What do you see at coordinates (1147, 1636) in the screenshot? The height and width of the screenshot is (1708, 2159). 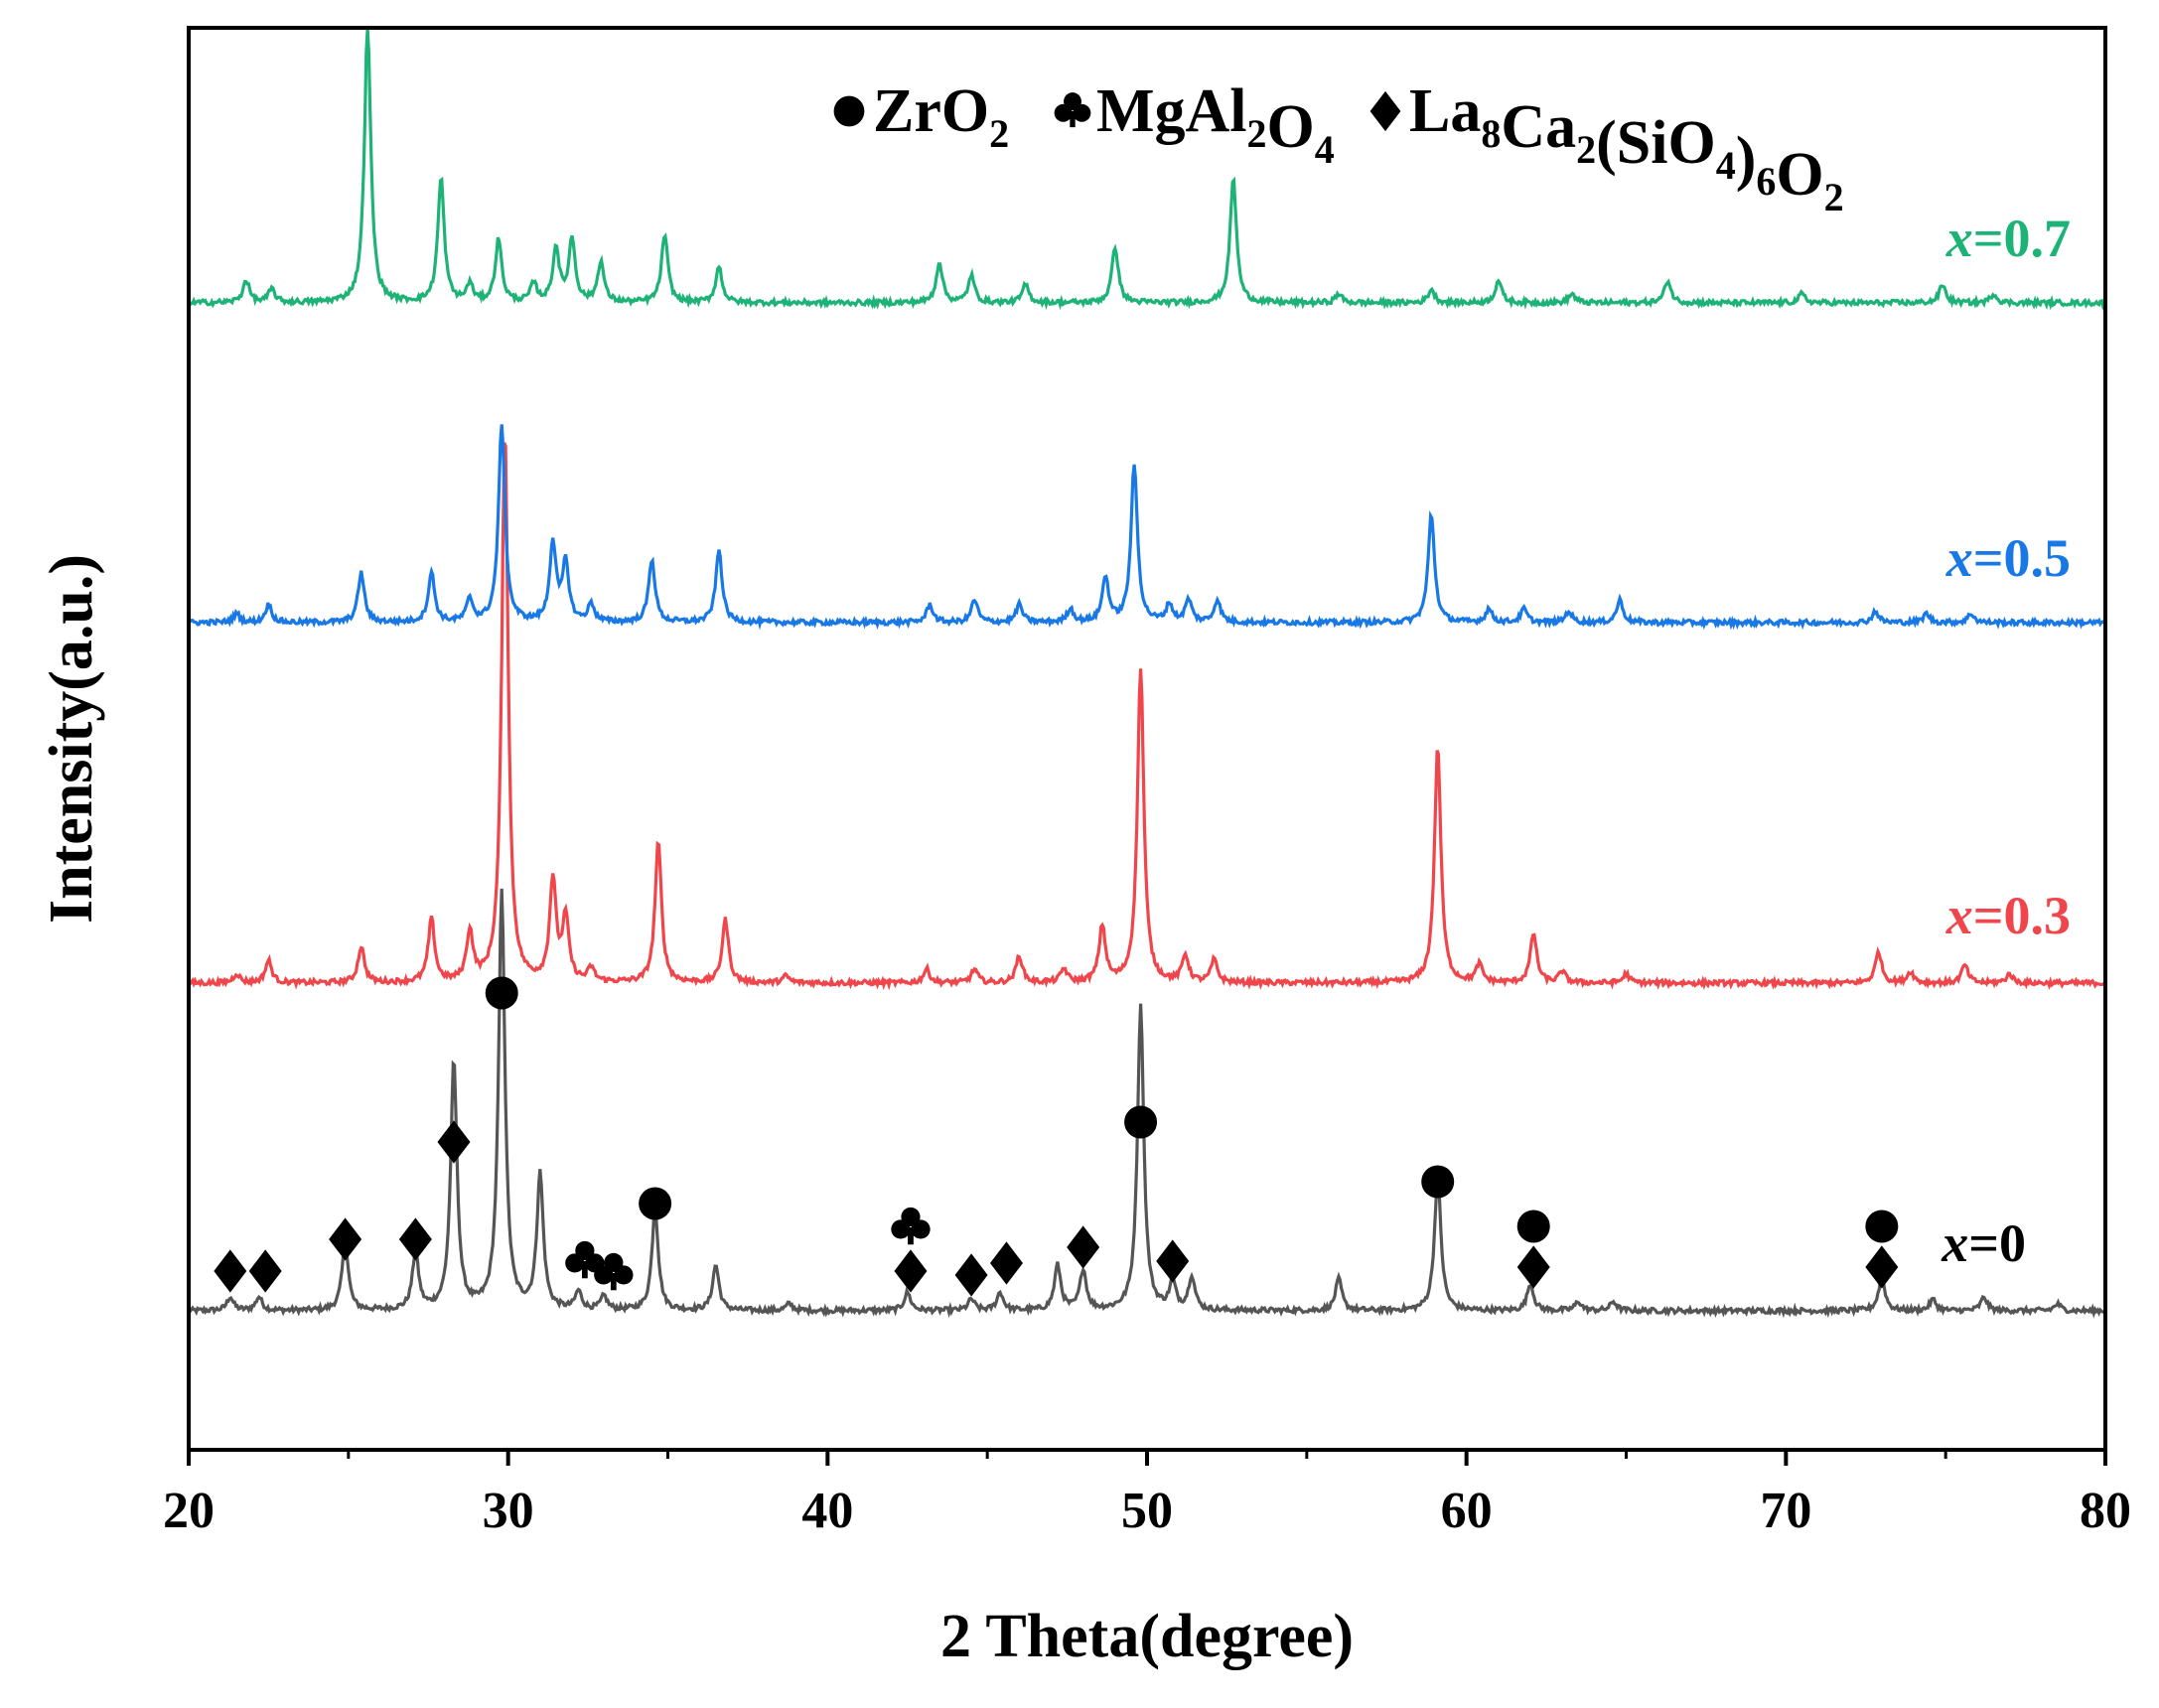 I see `x-axis-label: 2 Theta(degree)` at bounding box center [1147, 1636].